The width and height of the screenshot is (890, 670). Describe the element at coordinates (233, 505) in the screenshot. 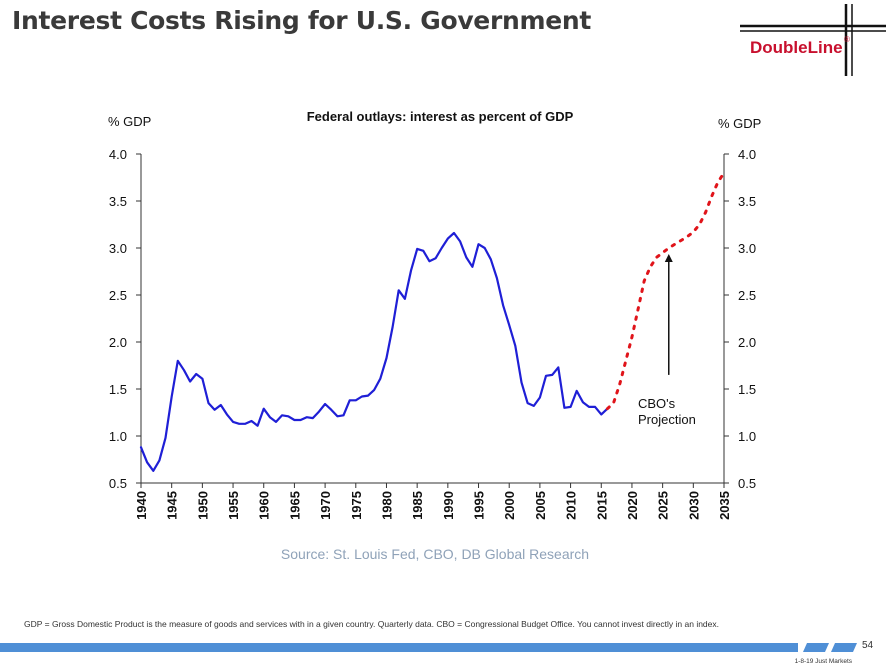

I see `x-tick-label: 1955` at that location.